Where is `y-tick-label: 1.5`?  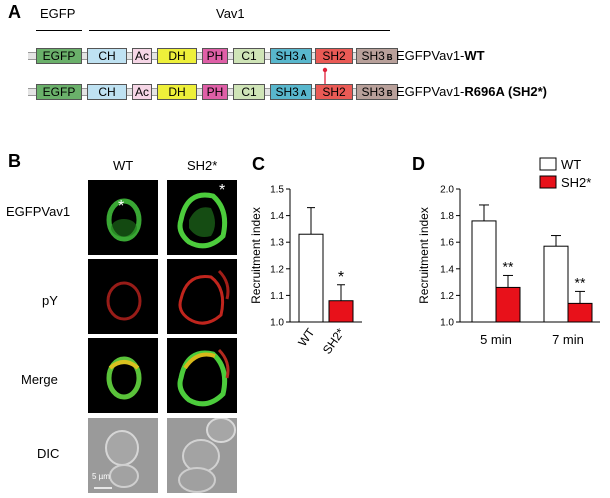
y-tick-label: 1.5 is located at coordinates (277, 190).